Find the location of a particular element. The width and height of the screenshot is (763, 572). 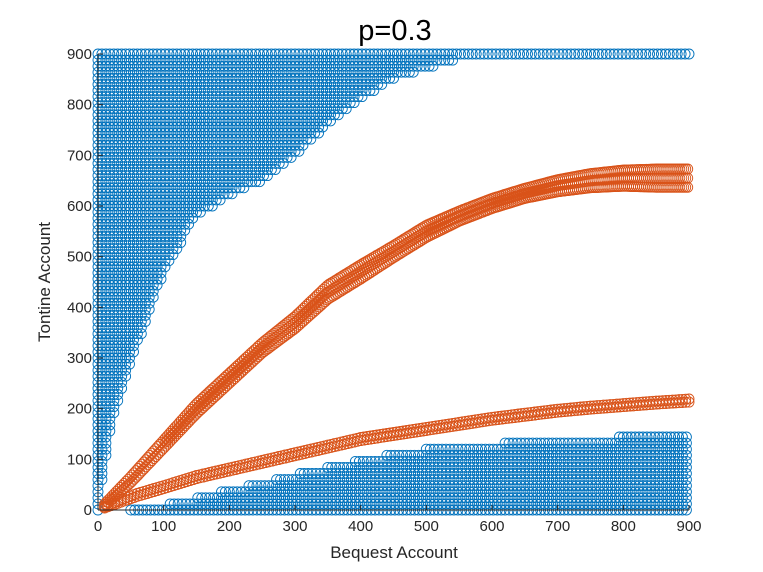

x-axis-label: Bequest Account is located at coordinates (394, 552).